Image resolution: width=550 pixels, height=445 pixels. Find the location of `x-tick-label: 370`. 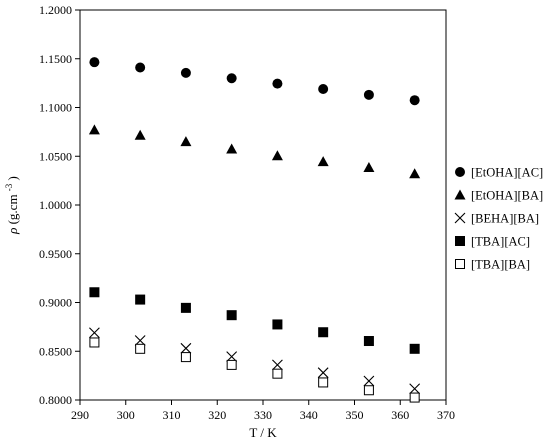

x-tick-label: 370 is located at coordinates (446, 415).